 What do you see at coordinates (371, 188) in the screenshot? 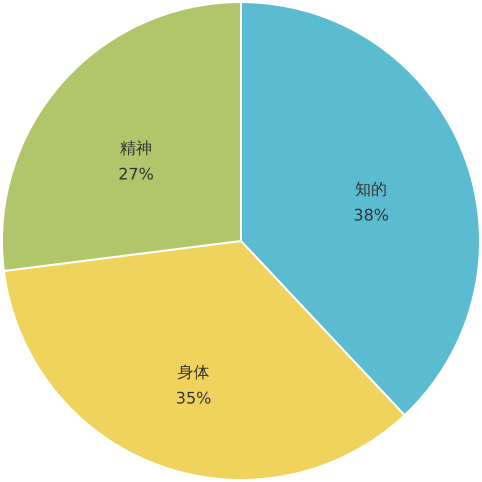
I see `slice-label: 知的` at bounding box center [371, 188].